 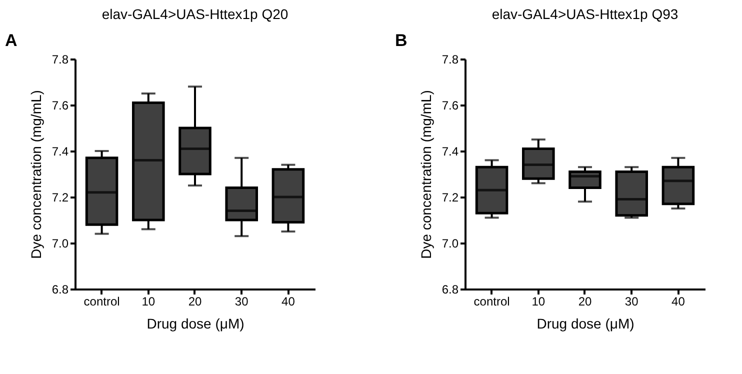 I want to click on text: A, so click(x=11, y=40).